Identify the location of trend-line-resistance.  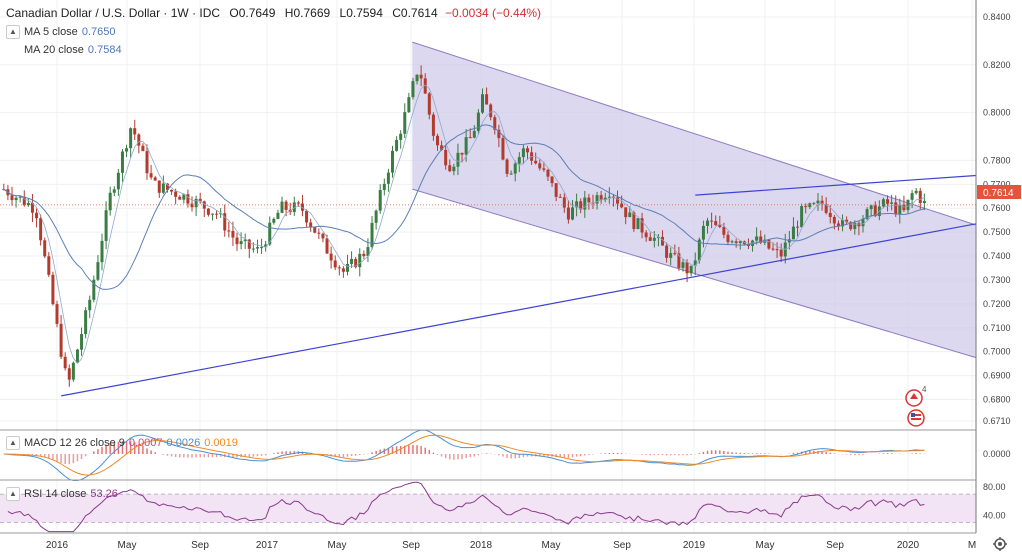
(836, 185).